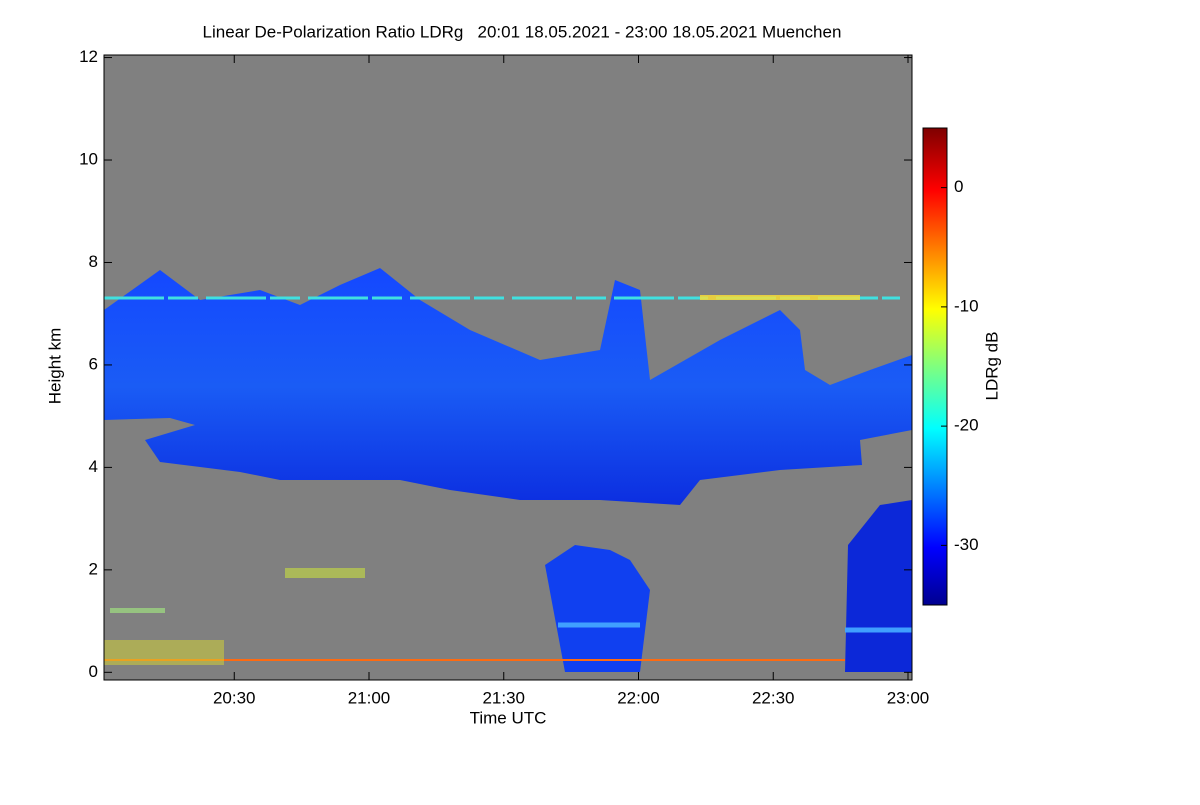  I want to click on y-tick-label: 6, so click(93, 363).